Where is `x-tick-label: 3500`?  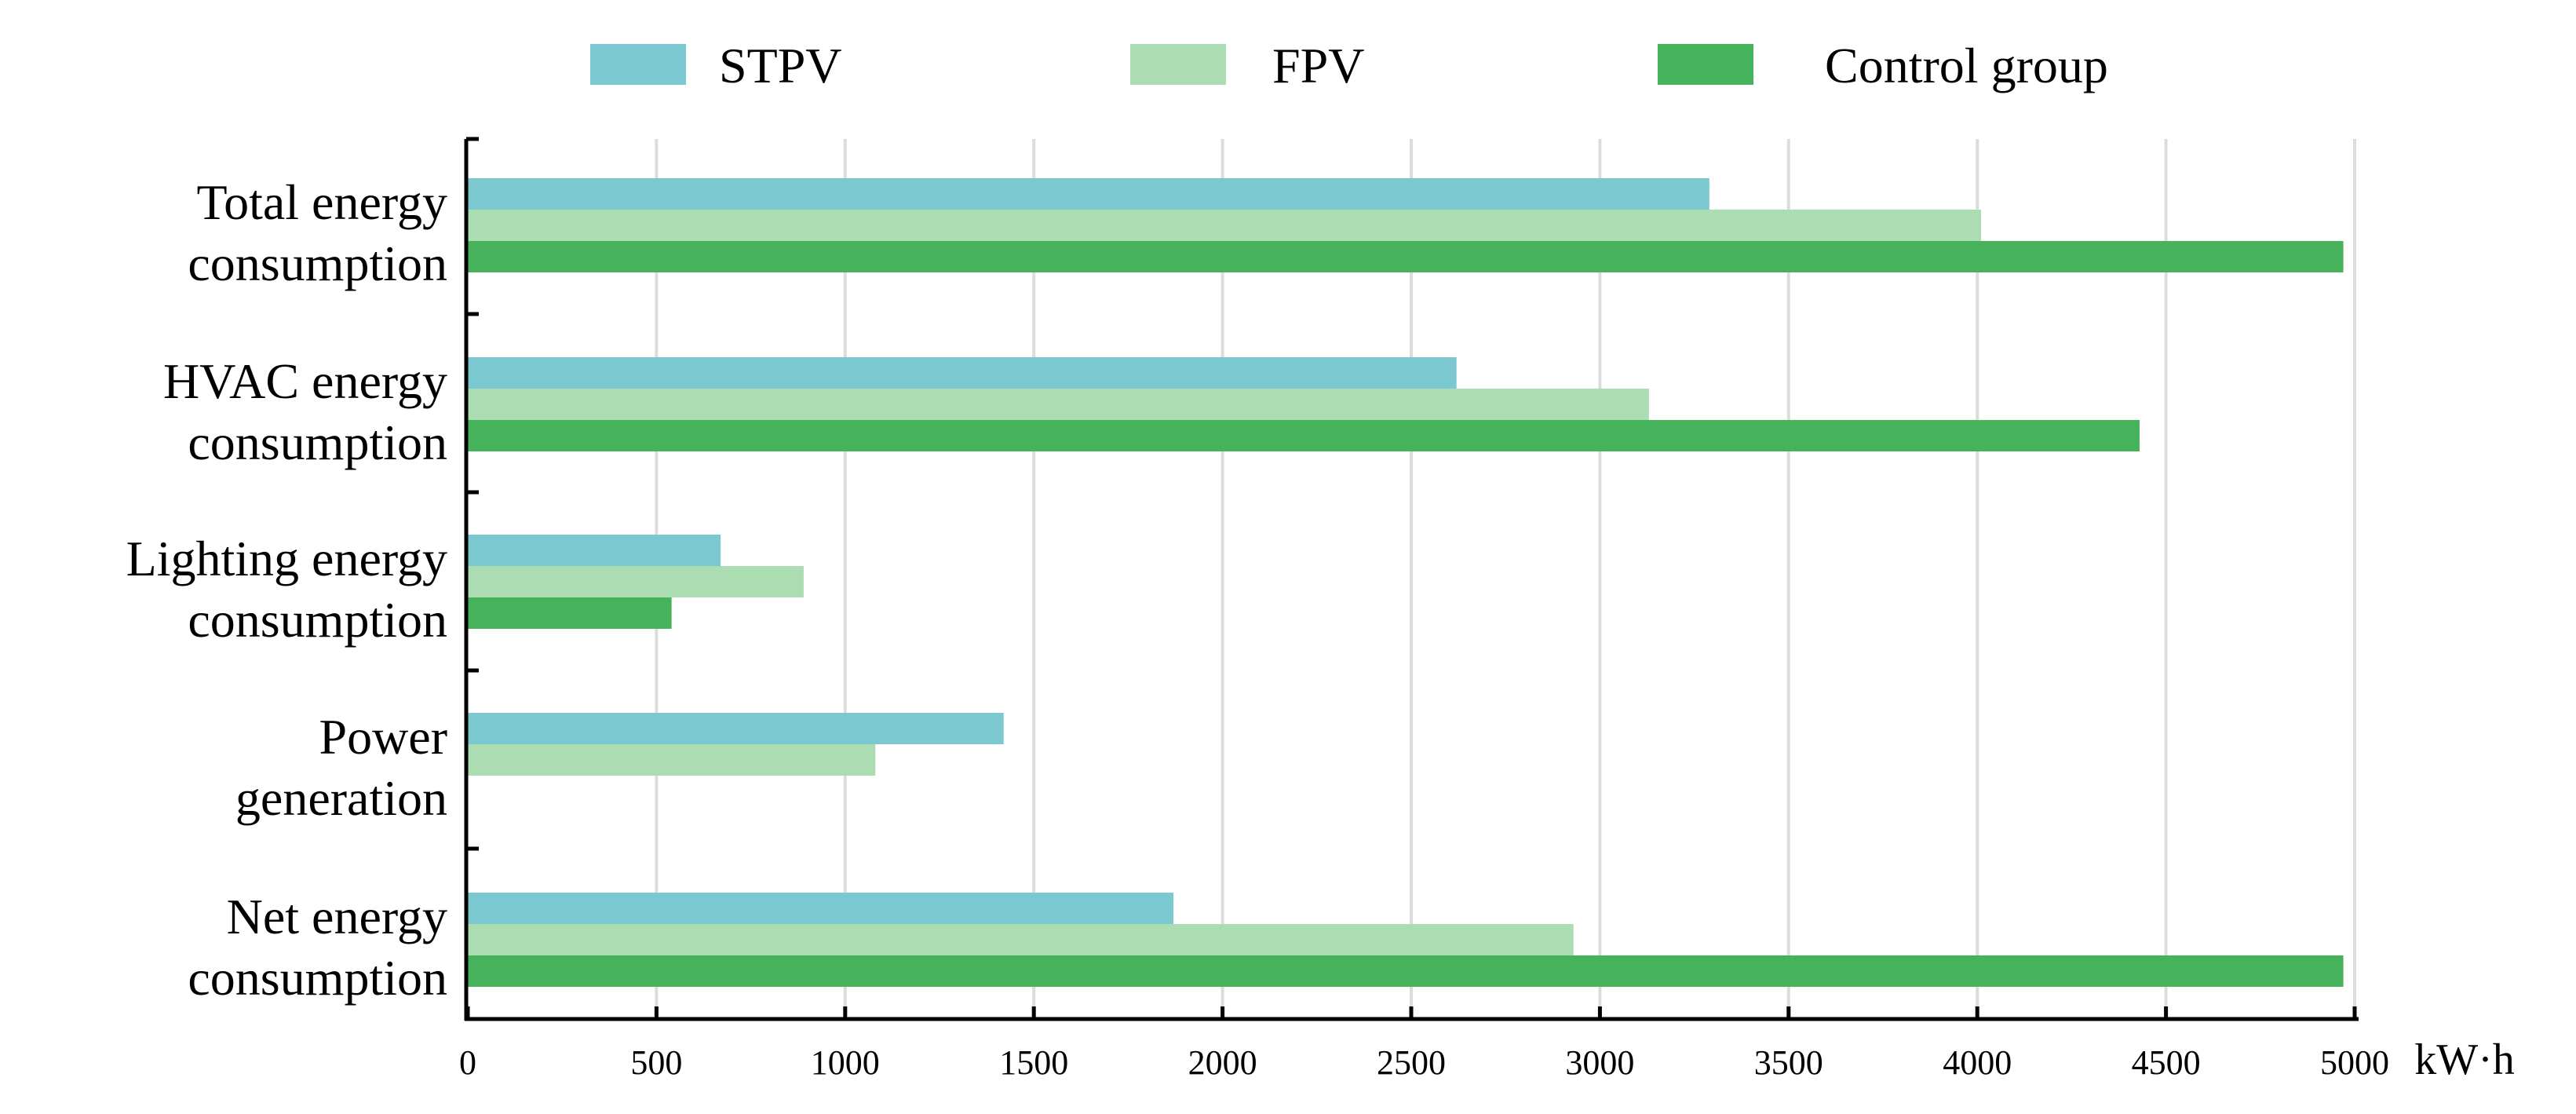 x-tick-label: 3500 is located at coordinates (1788, 1062).